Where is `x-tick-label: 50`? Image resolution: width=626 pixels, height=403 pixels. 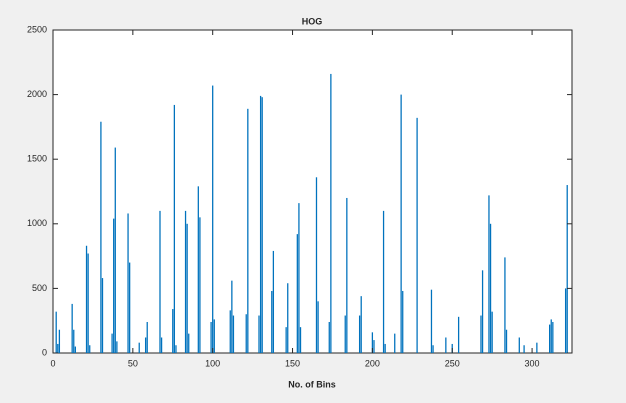
x-tick-label: 50 is located at coordinates (133, 363).